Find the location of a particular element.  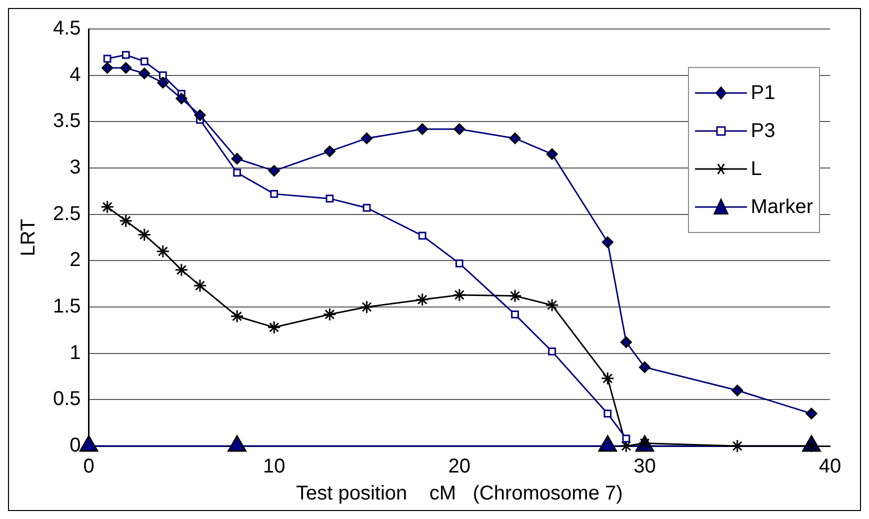

legend-label: Marker is located at coordinates (781, 207).